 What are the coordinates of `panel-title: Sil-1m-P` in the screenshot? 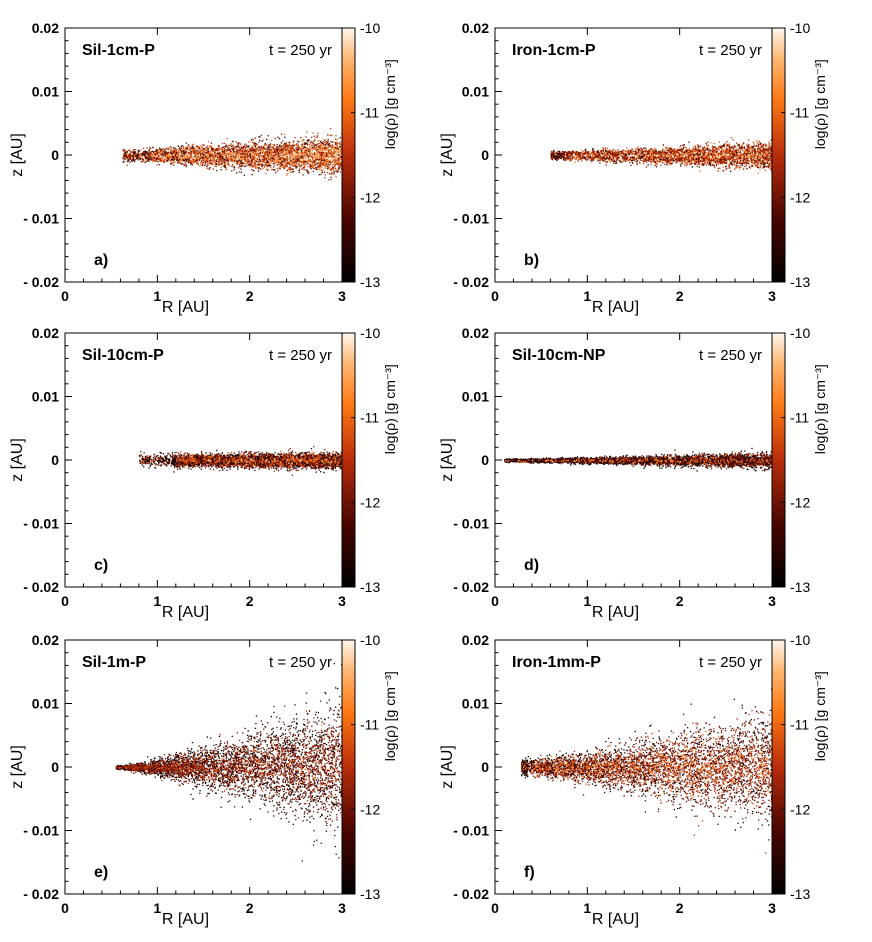 It's located at (114, 662).